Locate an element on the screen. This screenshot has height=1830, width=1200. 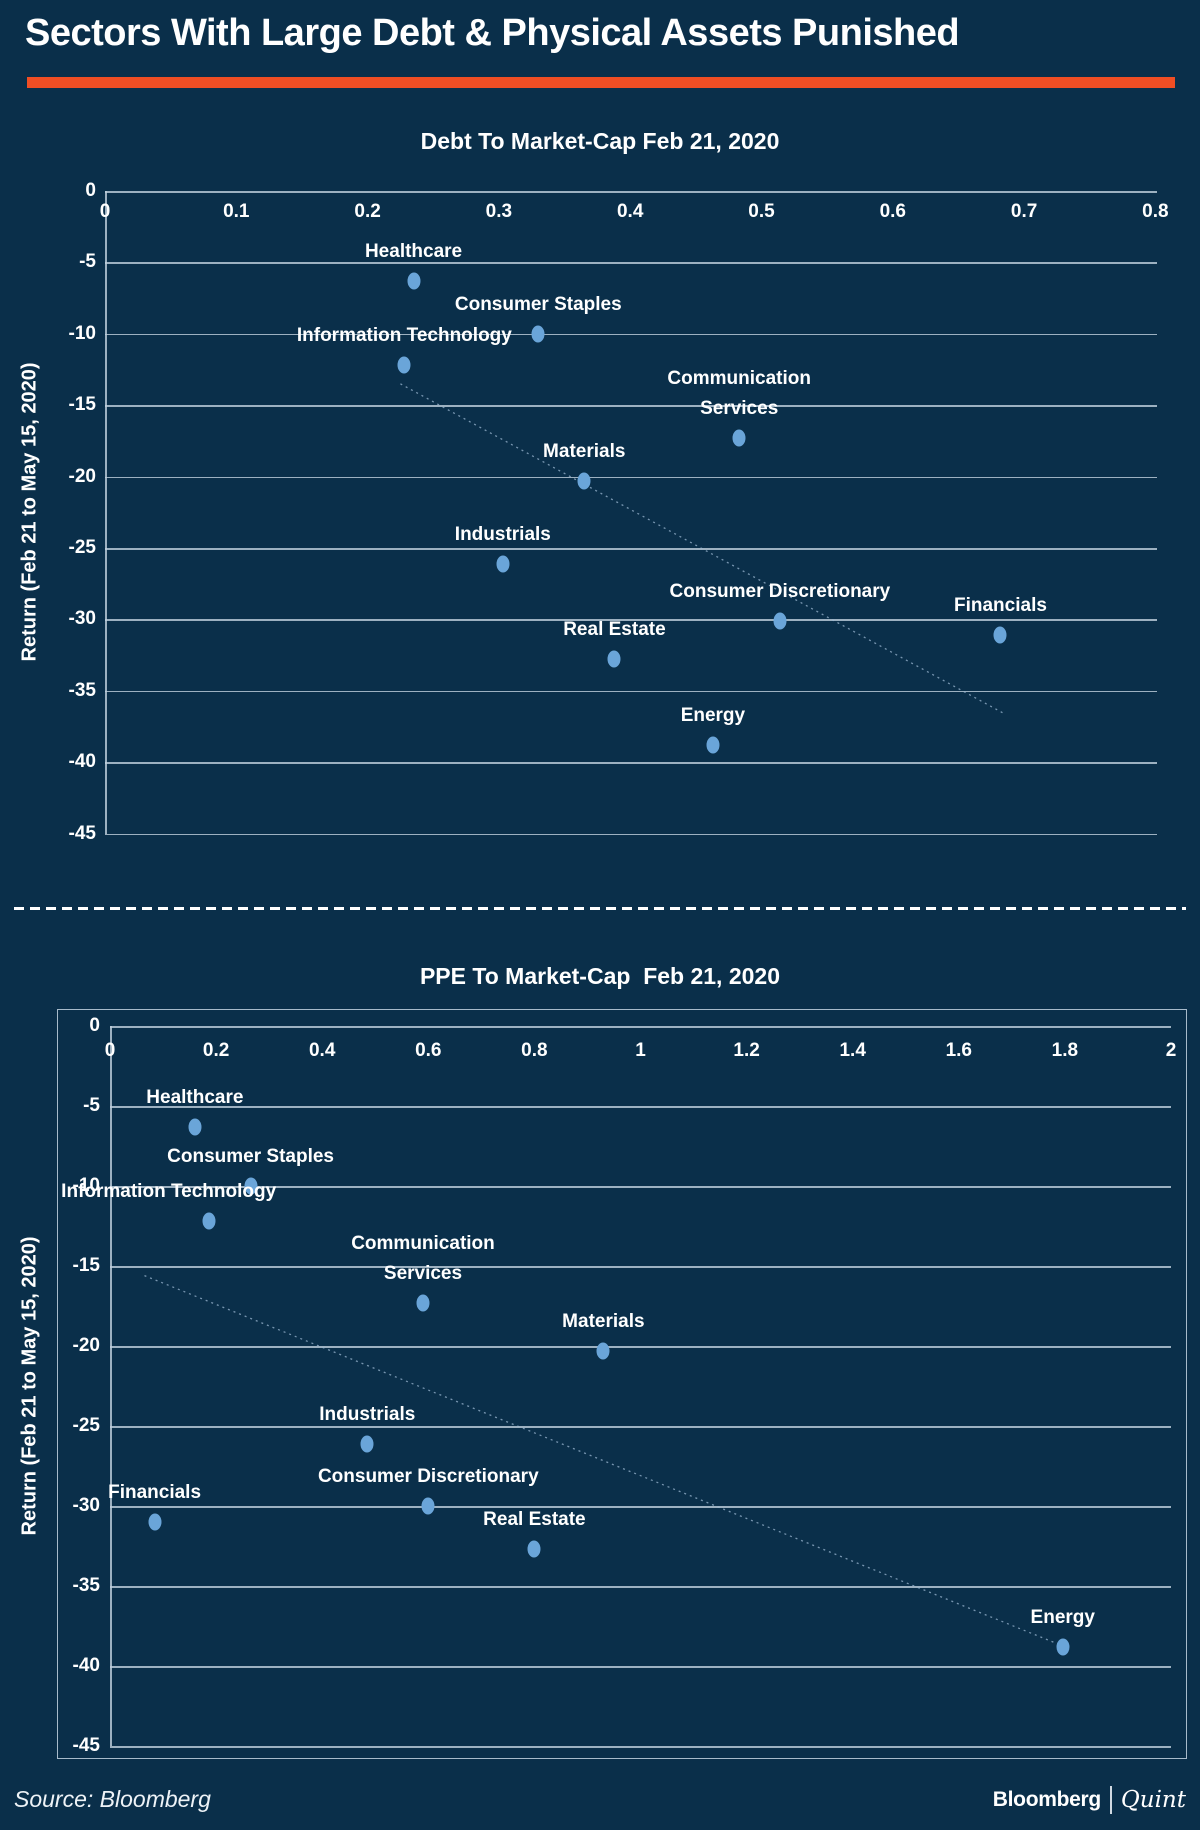
y-tick-label: -10 is located at coordinates (86, 1185).